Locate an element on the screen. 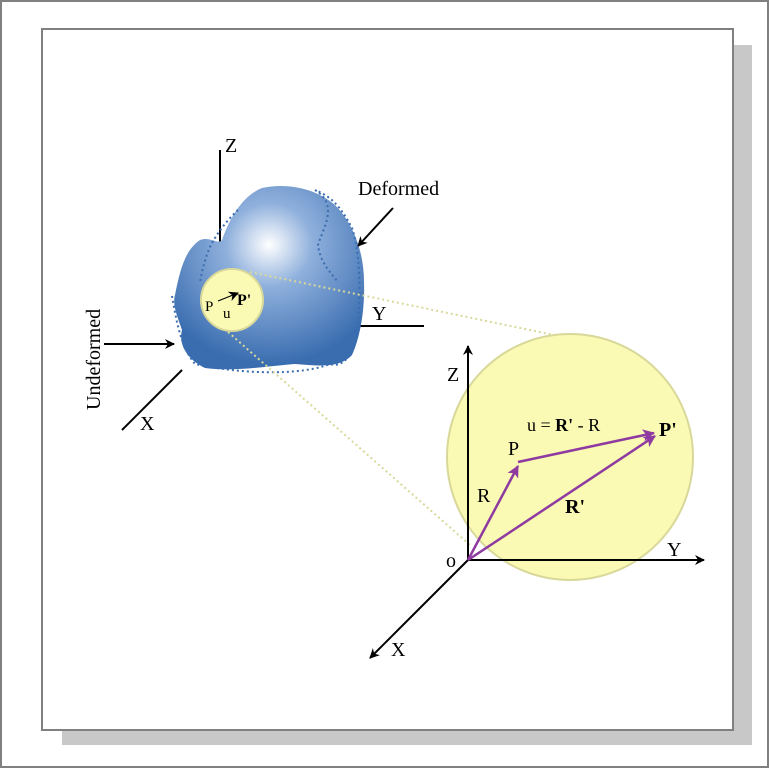 The width and height of the screenshot is (769, 768). displacement-equation: u = R' - R is located at coordinates (563, 425).